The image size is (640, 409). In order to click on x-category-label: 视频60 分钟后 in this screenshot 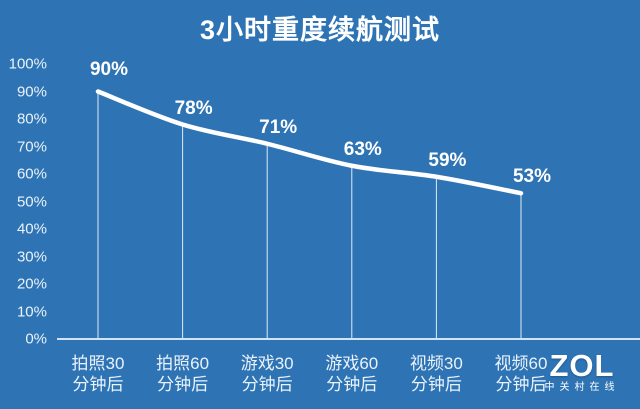, I will do `click(521, 374)`.